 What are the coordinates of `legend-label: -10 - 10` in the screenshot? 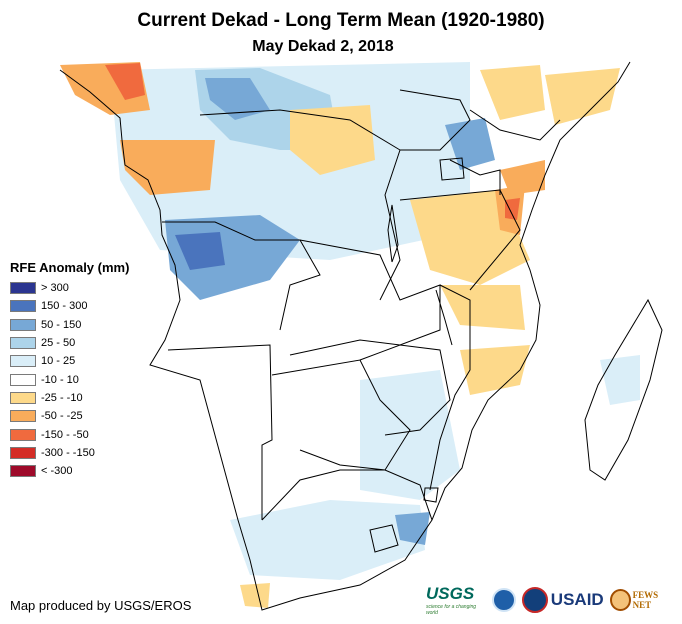 It's located at (60, 379).